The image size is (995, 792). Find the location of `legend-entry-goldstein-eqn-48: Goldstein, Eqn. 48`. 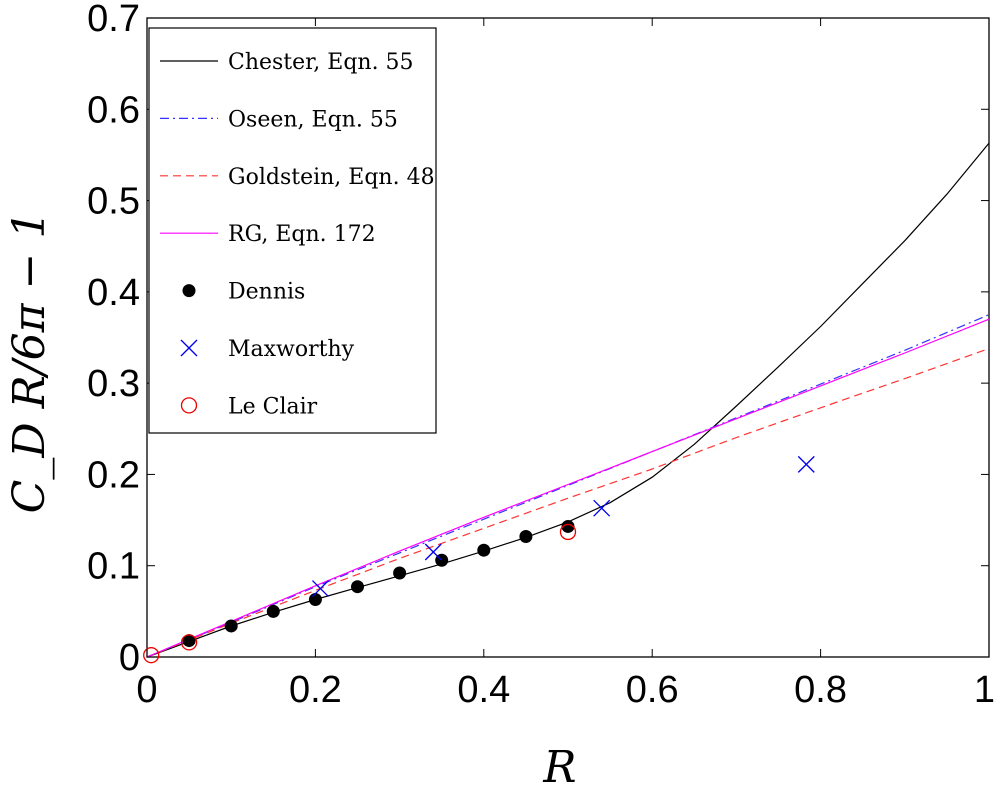

legend-entry-goldstein-eqn-48: Goldstein, Eqn. 48 is located at coordinates (297, 177).